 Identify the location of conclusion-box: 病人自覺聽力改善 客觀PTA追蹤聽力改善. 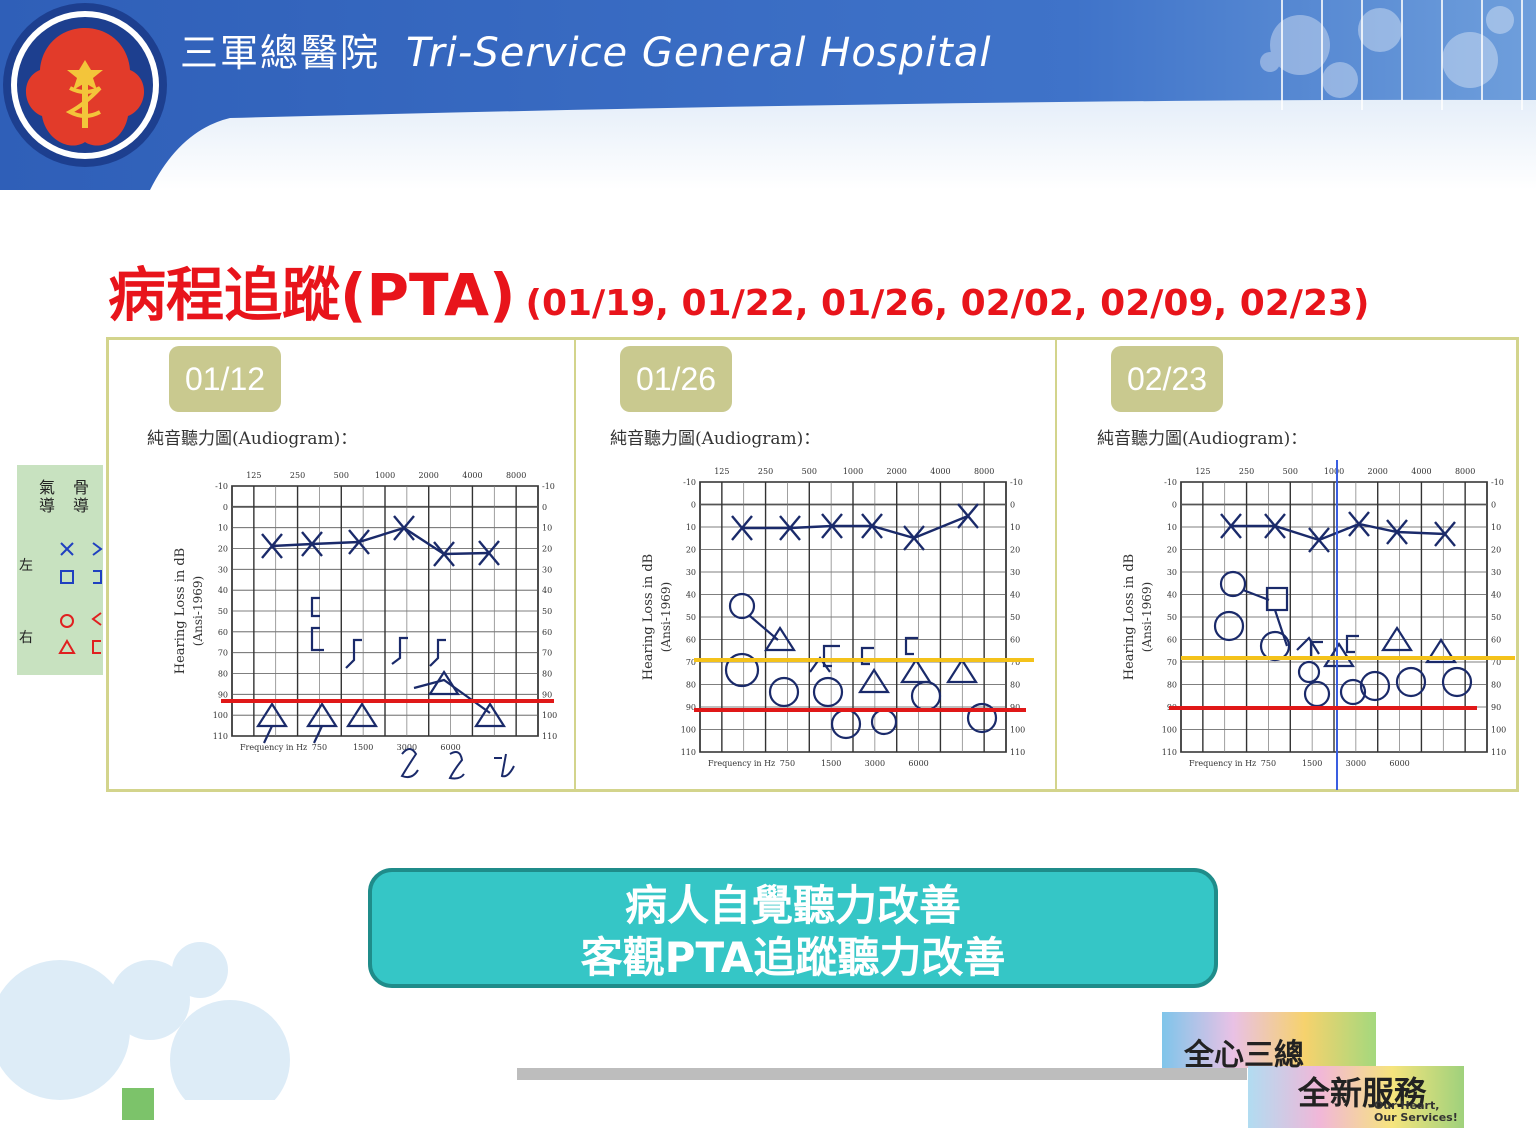
(793, 928).